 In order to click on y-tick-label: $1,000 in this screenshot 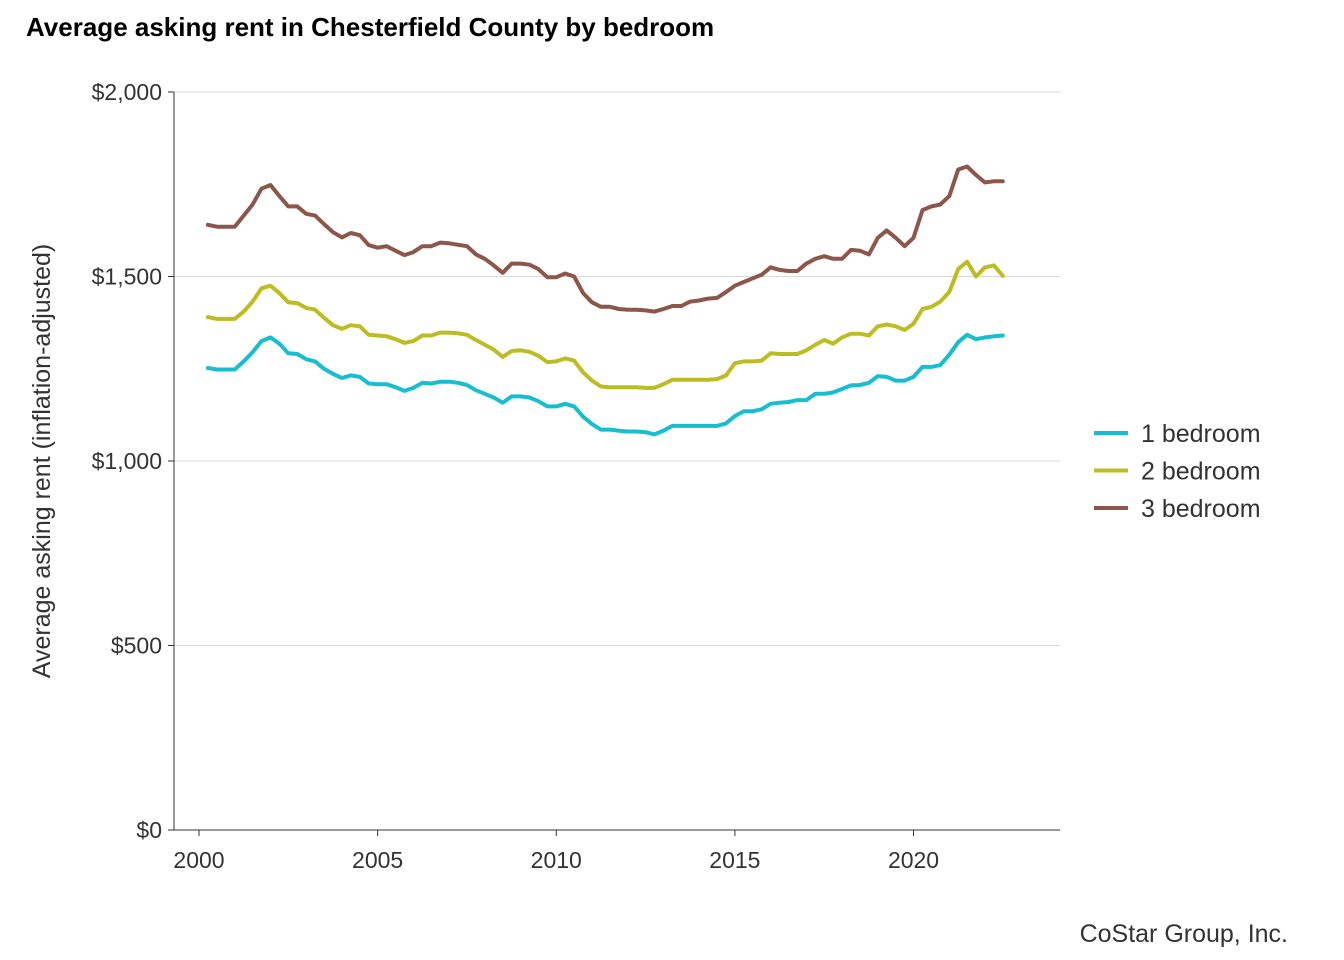, I will do `click(127, 461)`.